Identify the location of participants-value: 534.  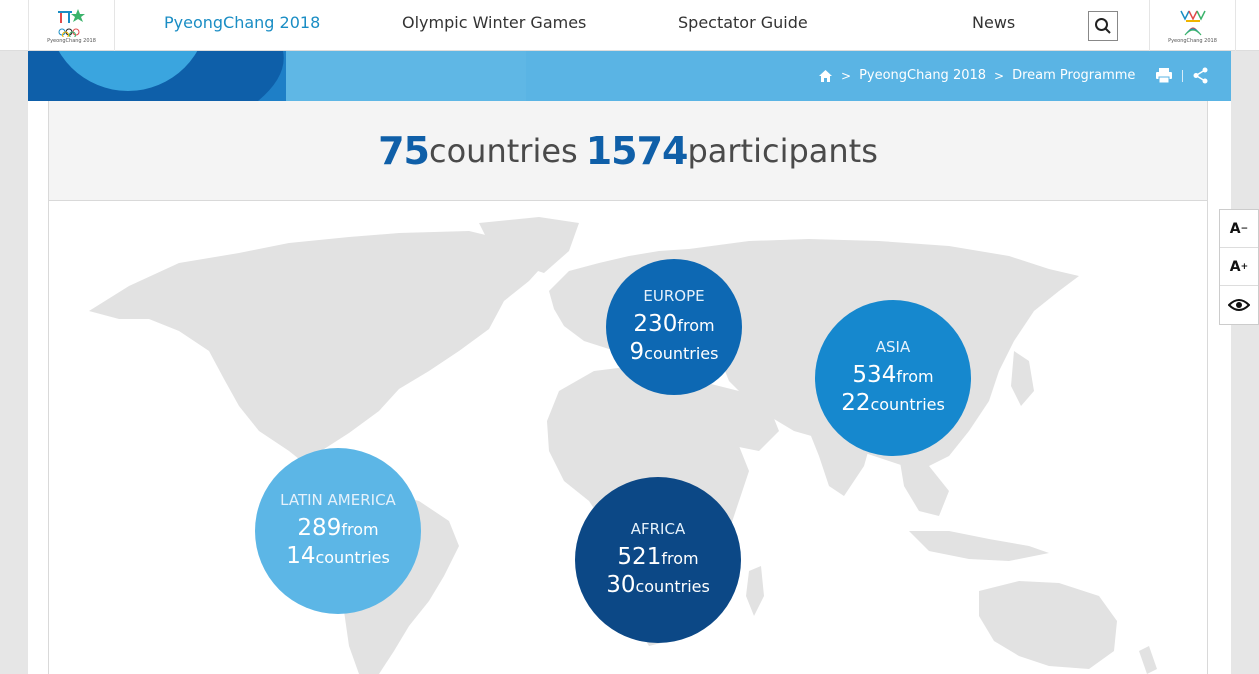
(874, 375).